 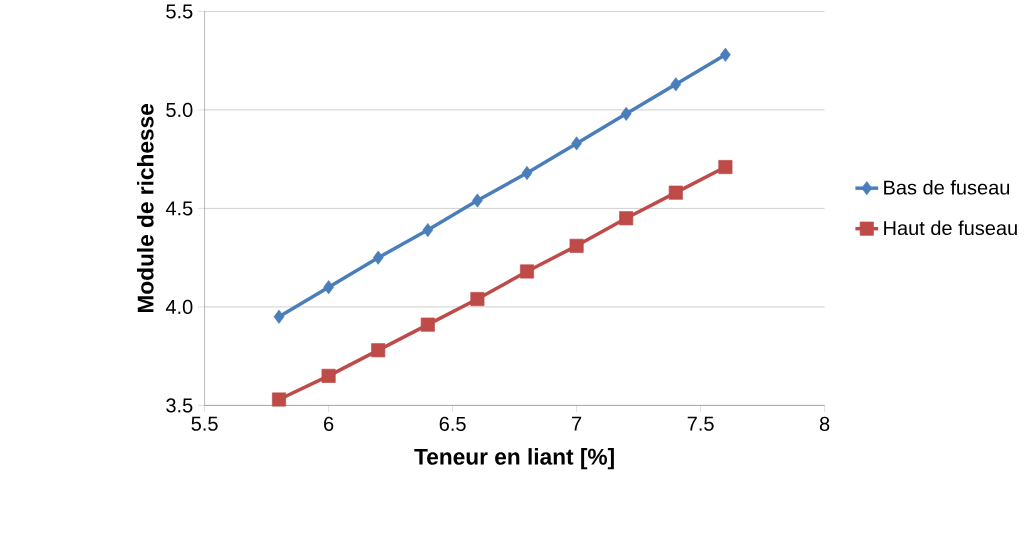 What do you see at coordinates (950, 228) in the screenshot?
I see `legend-label: Haut de fuseau` at bounding box center [950, 228].